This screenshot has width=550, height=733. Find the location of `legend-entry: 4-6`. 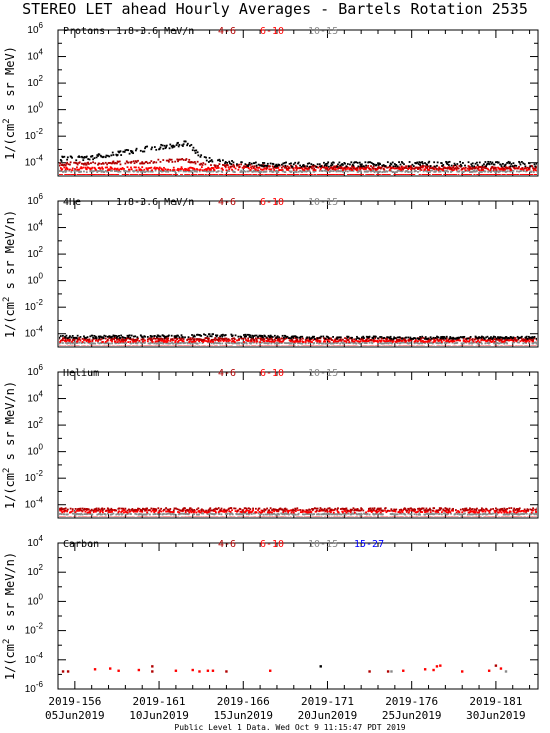

legend-entry: 4-6 is located at coordinates (227, 373).